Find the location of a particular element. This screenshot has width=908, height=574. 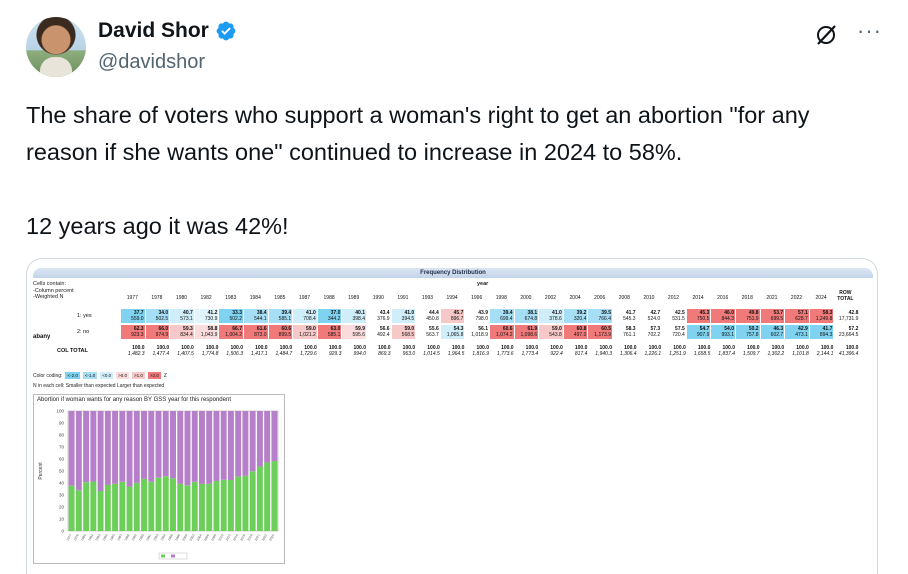

cell-percent: 61.9 is located at coordinates (532, 329).